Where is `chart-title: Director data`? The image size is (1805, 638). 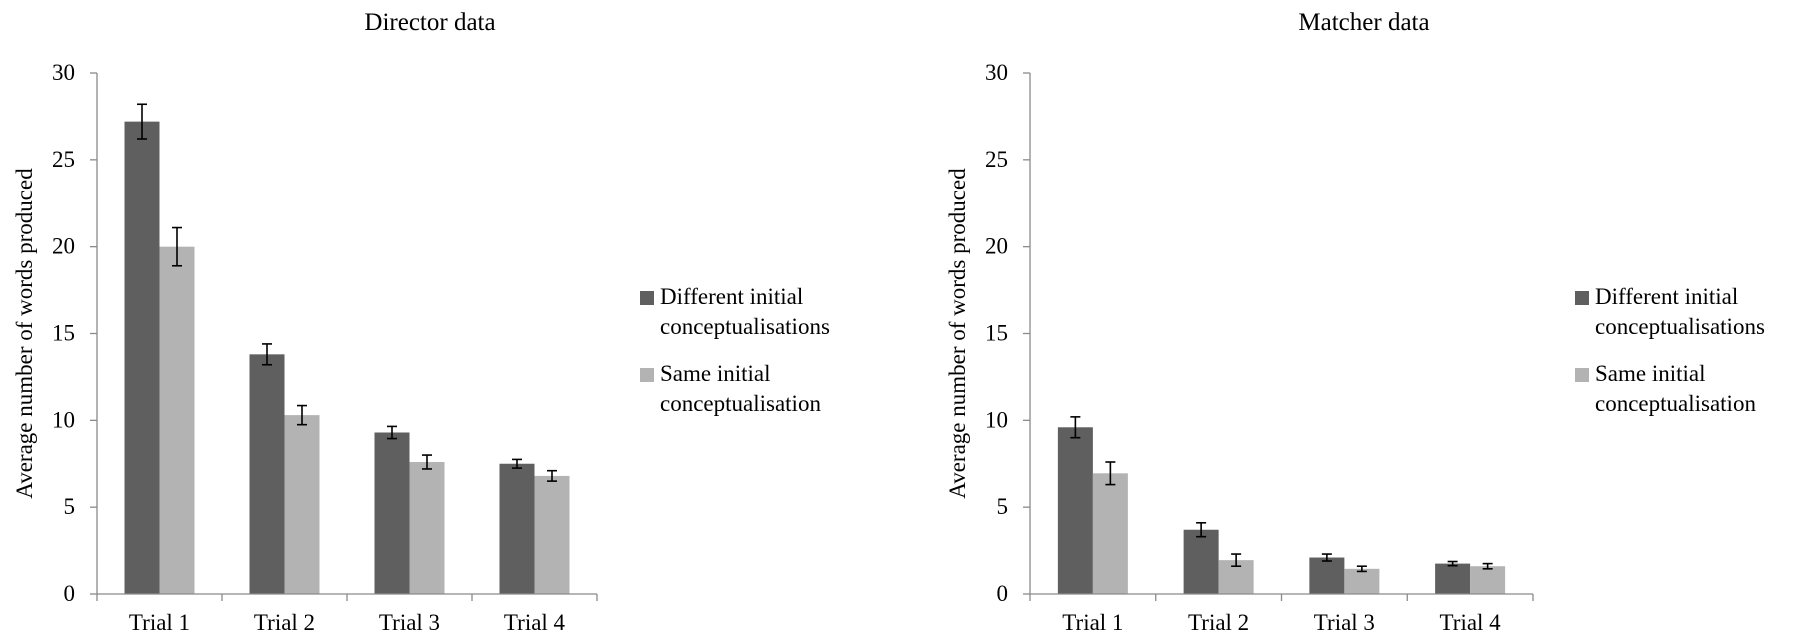 chart-title: Director data is located at coordinates (429, 22).